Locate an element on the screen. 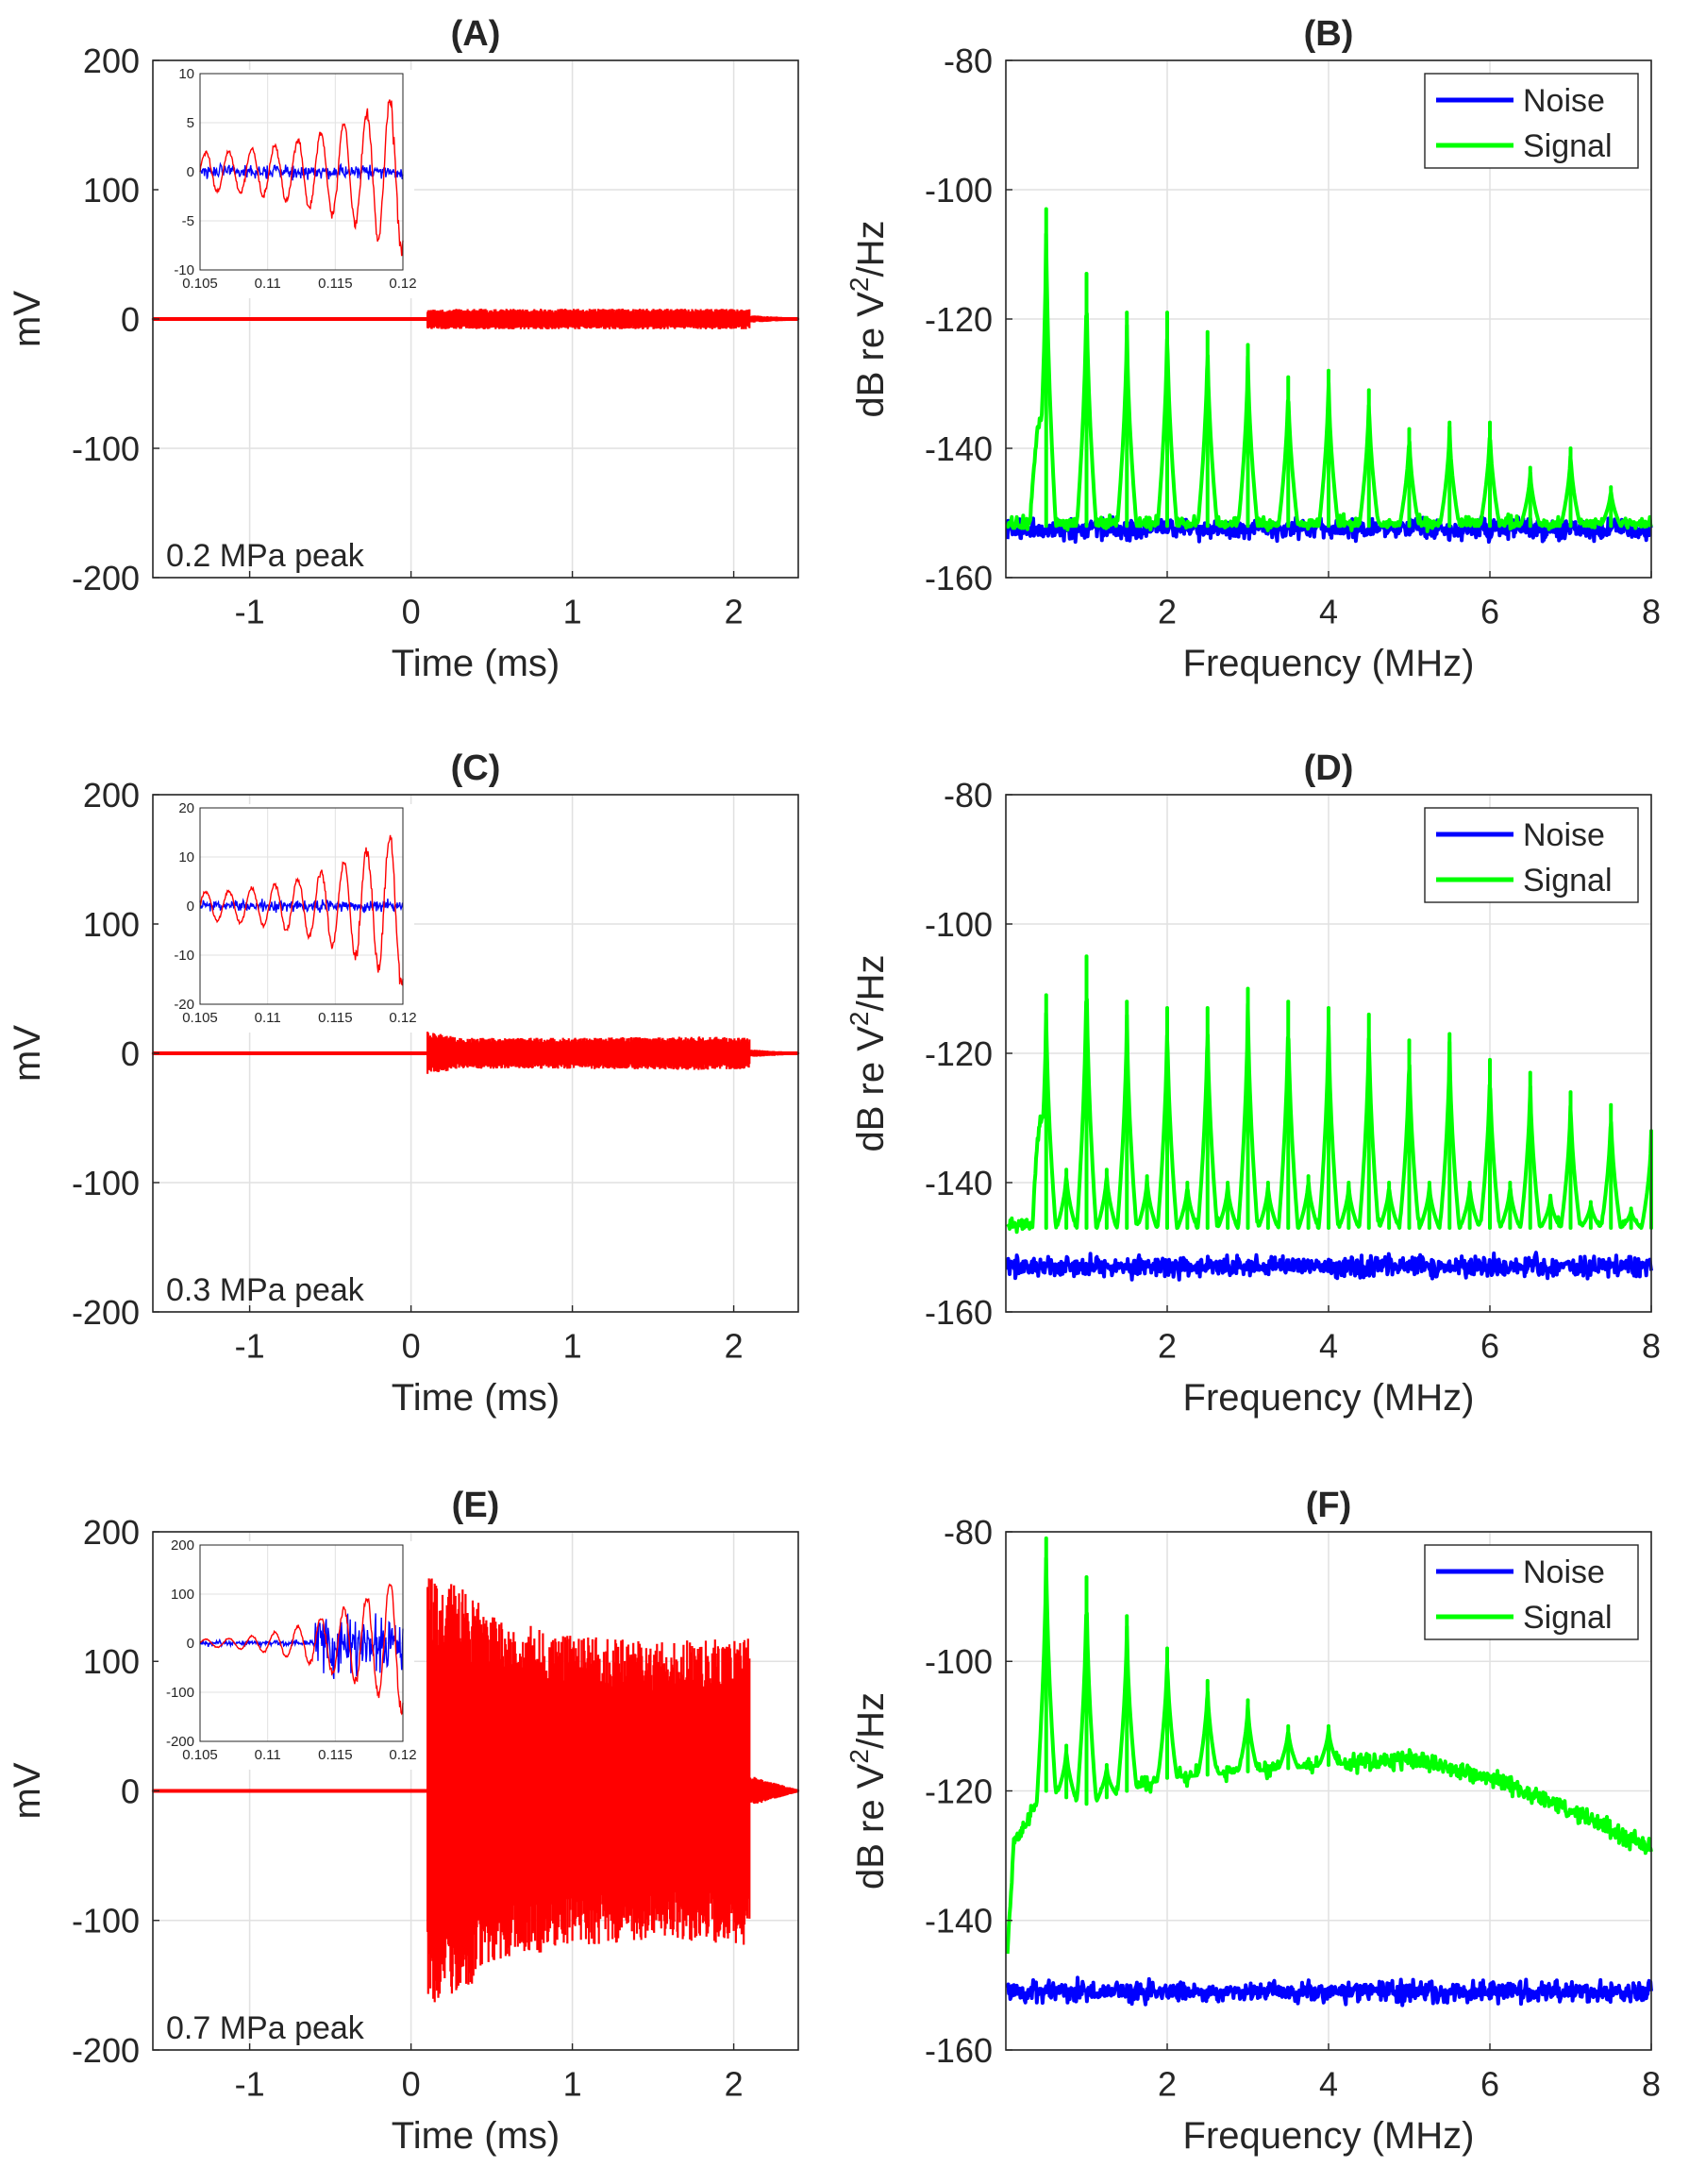  B-ytick-label-4: -80 is located at coordinates (969, 61).